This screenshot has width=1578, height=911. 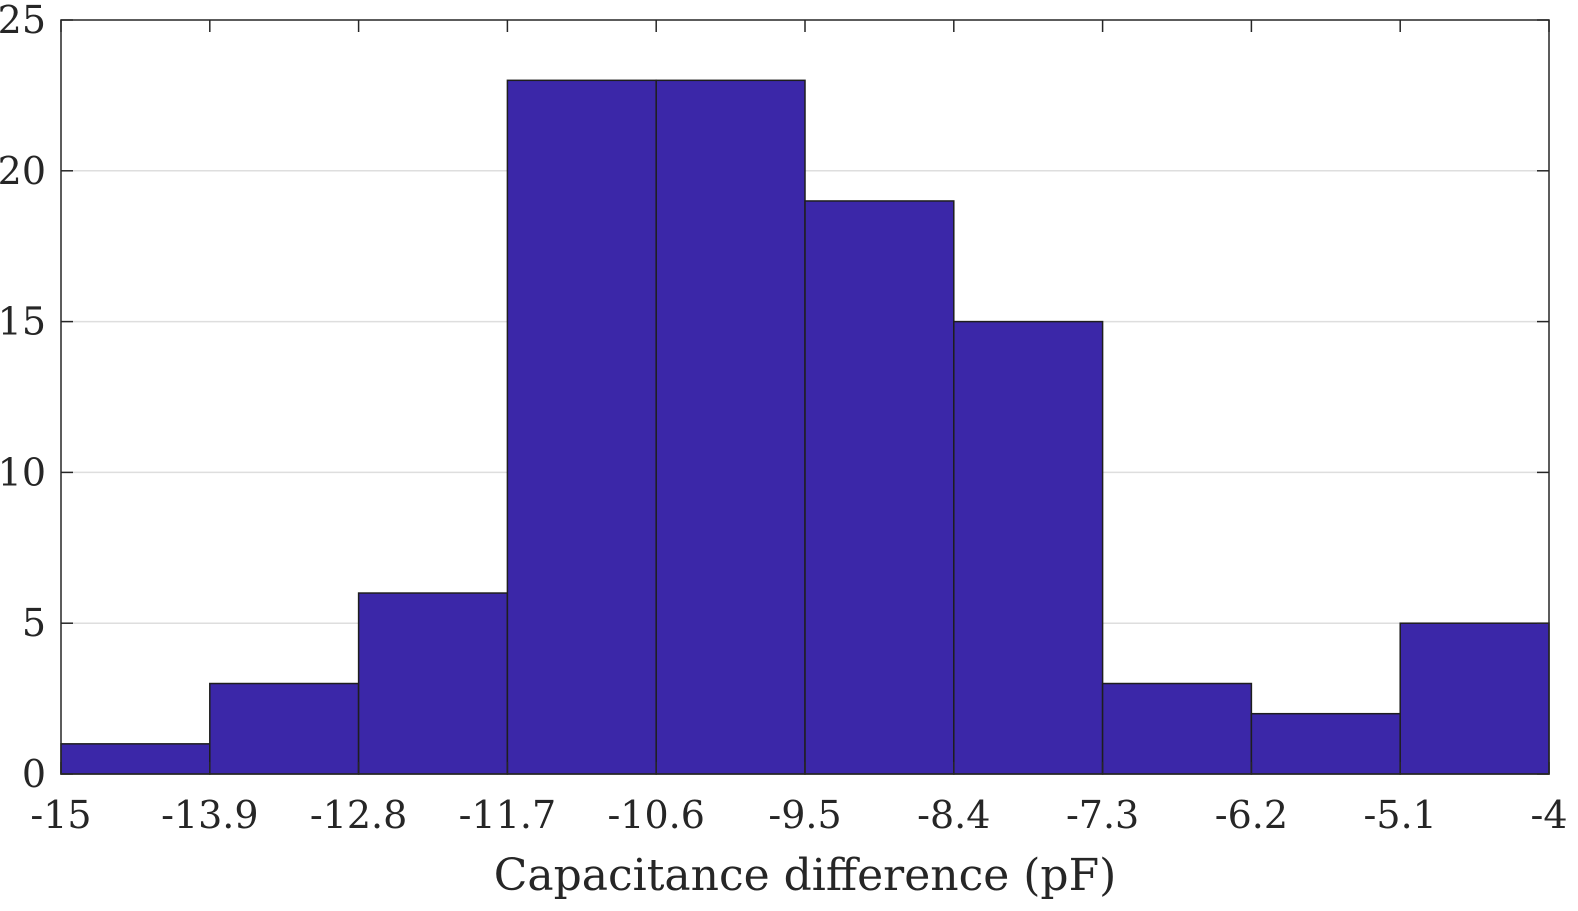 What do you see at coordinates (804, 815) in the screenshot?
I see `x-tick-label: -9.5` at bounding box center [804, 815].